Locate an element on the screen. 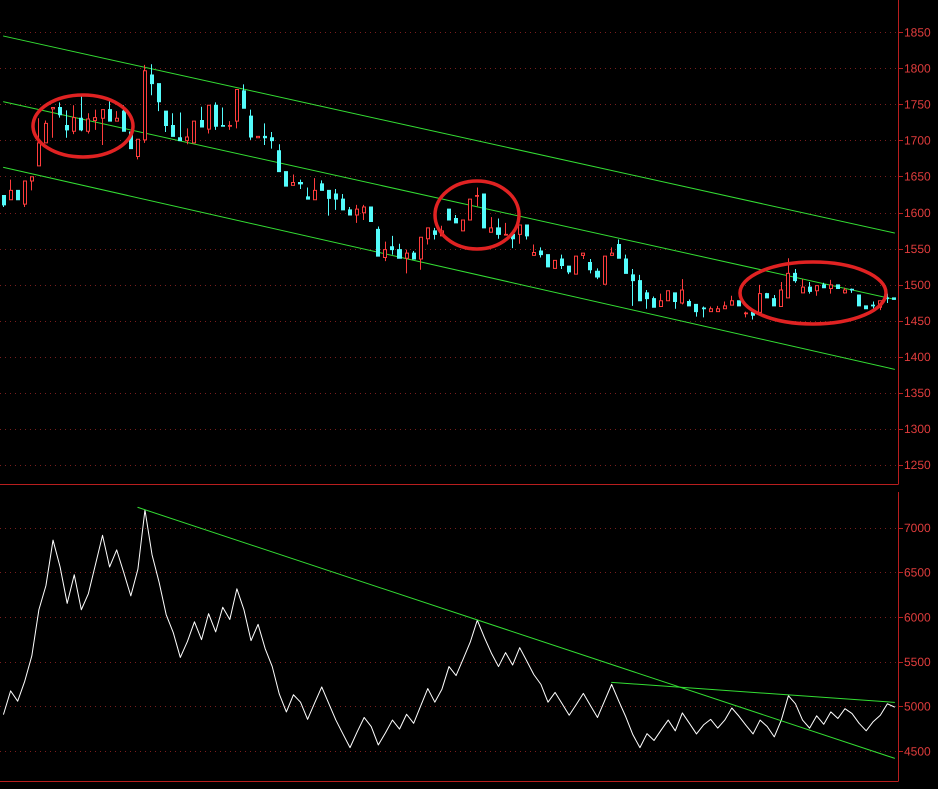 Image resolution: width=938 pixels, height=789 pixels. y-tick-label: 4500 is located at coordinates (918, 751).